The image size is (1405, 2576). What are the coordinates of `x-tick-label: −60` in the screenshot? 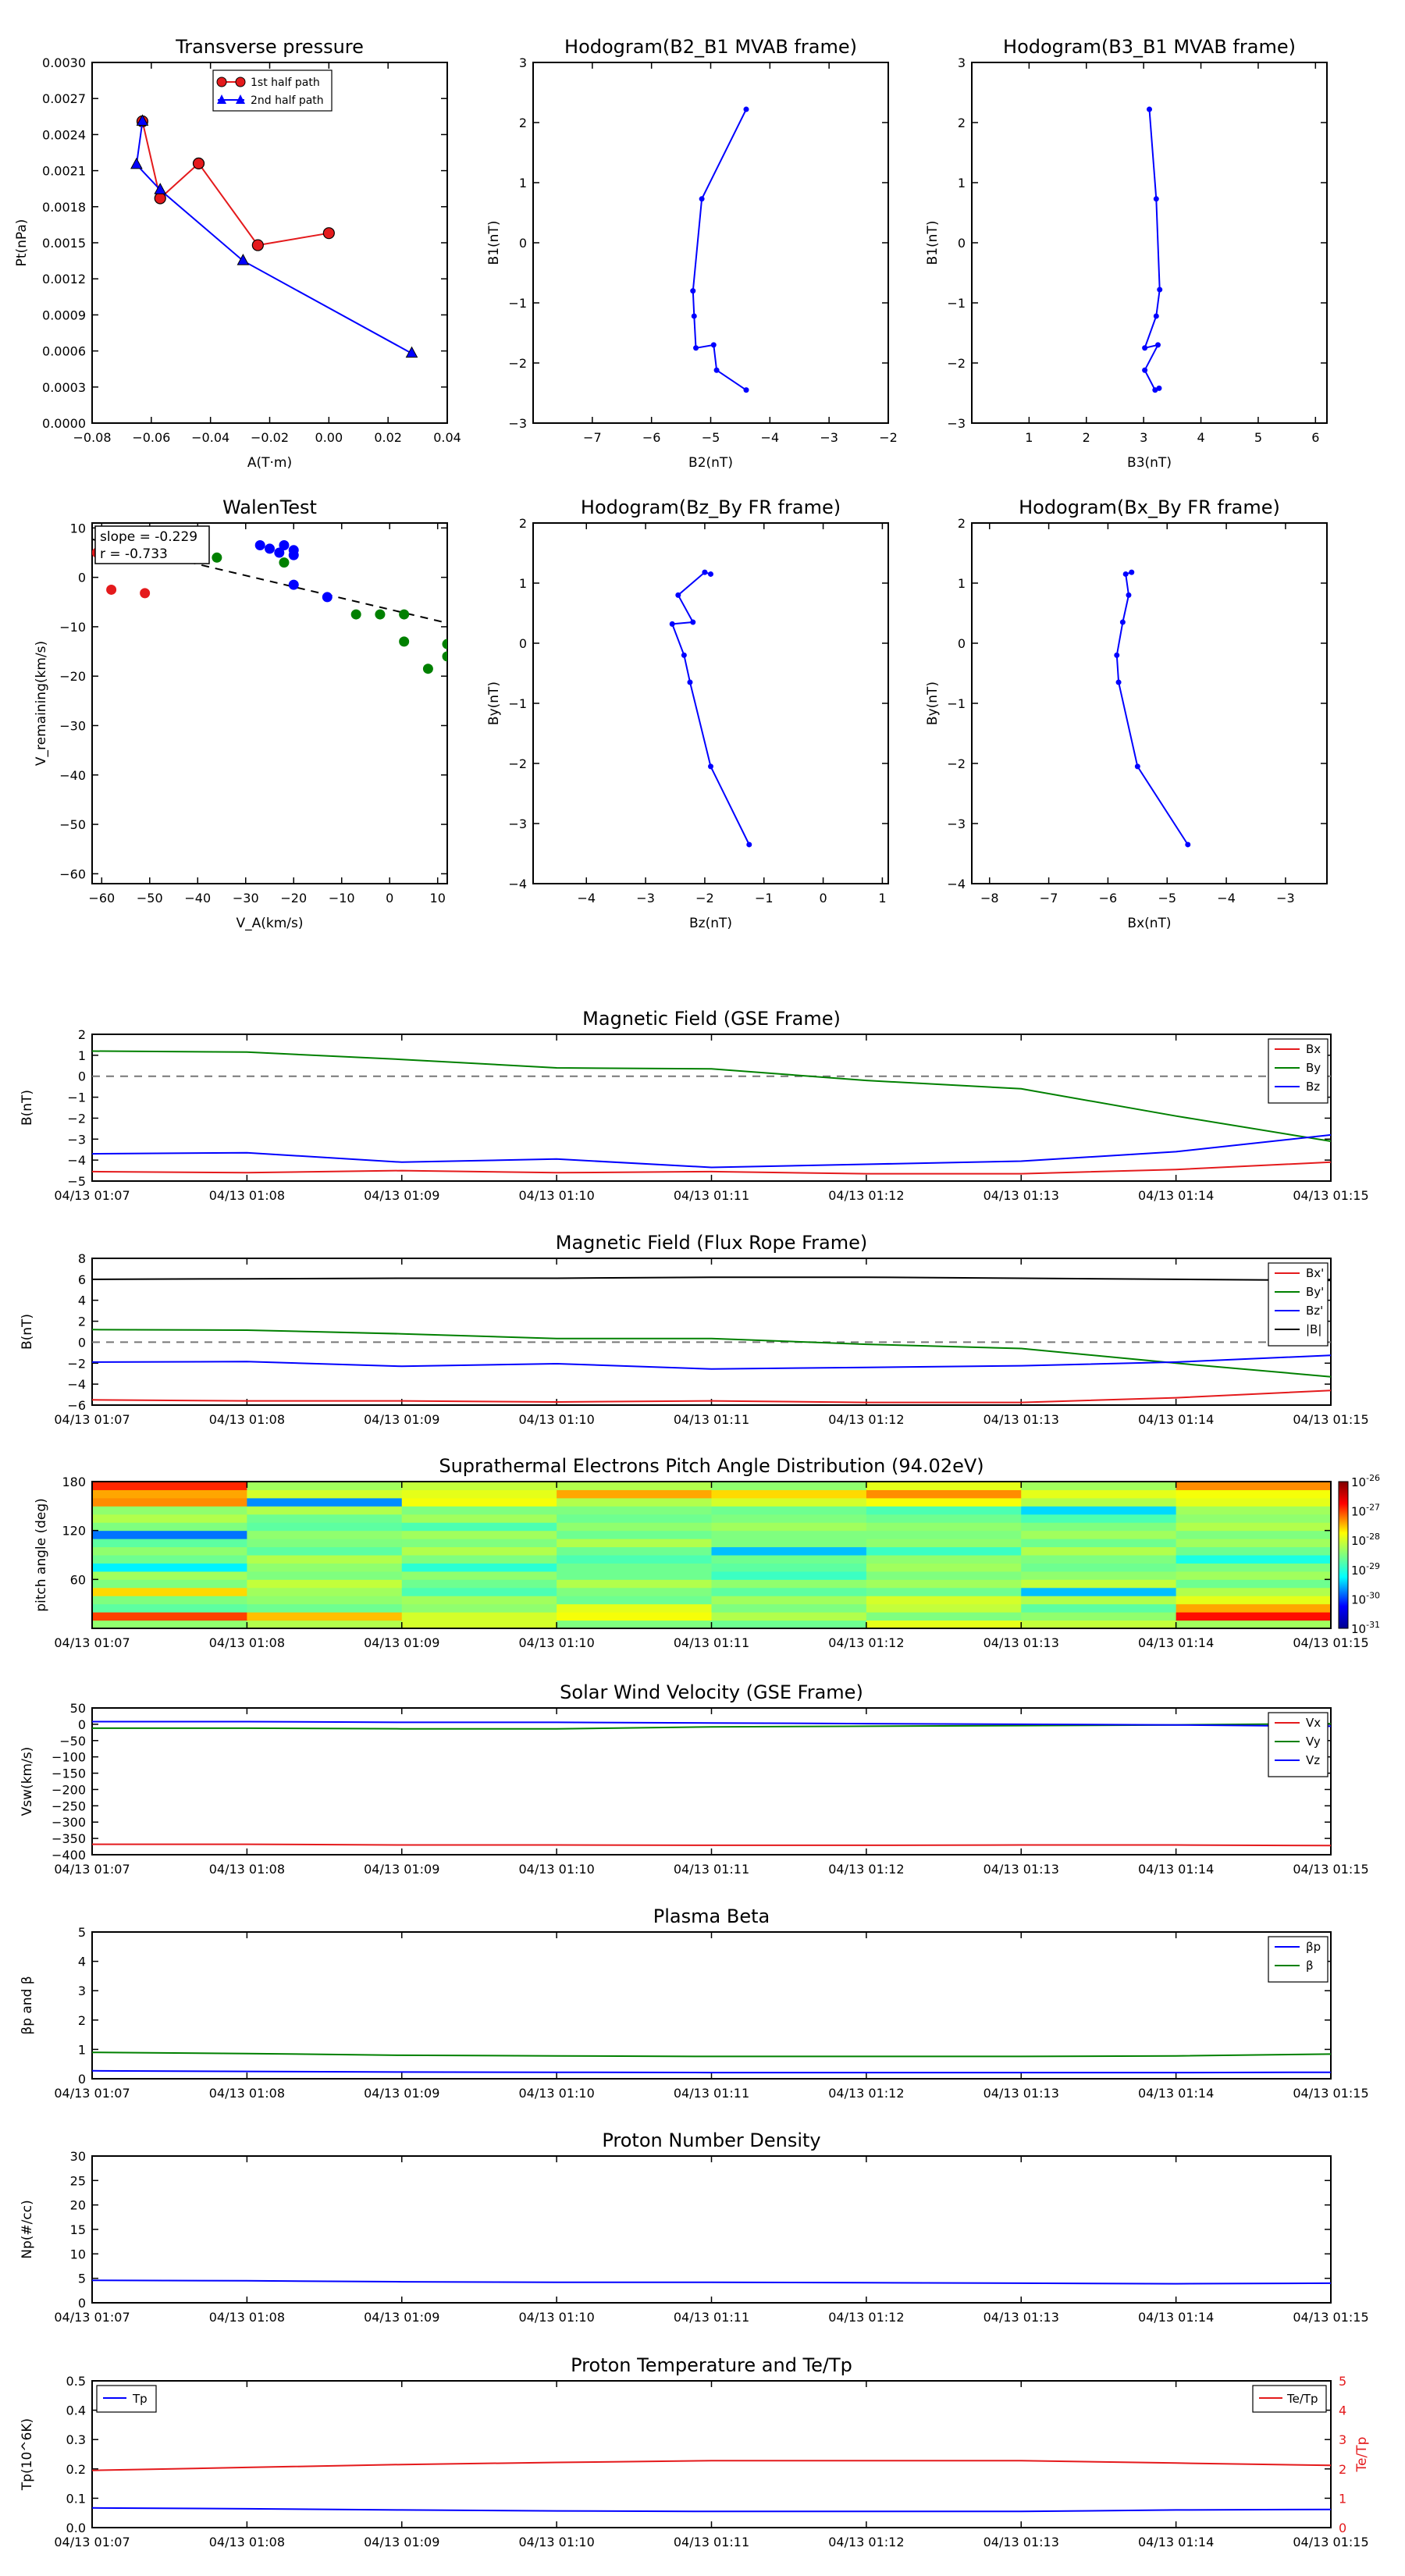 It's located at (102, 899).